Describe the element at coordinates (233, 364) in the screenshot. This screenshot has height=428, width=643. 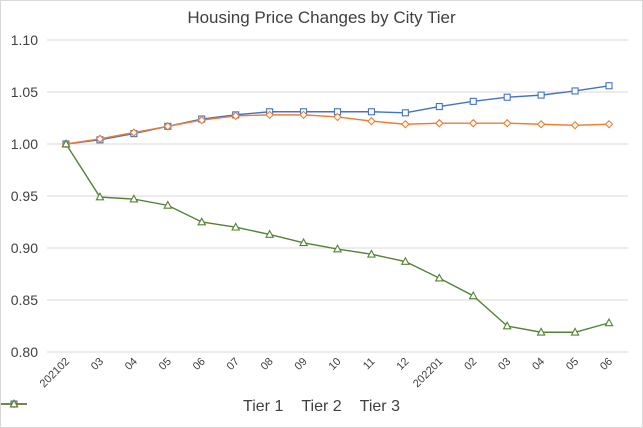
I see `x-tick-label: 07` at that location.